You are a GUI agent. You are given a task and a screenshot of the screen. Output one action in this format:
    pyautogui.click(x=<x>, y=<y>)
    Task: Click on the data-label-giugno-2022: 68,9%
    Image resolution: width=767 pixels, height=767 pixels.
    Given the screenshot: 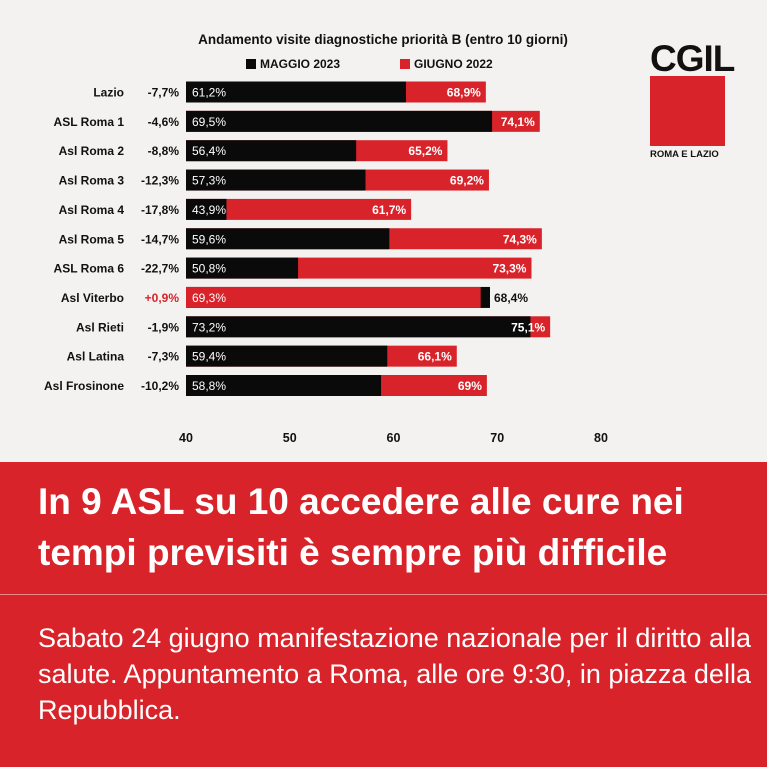 What is the action you would take?
    pyautogui.click(x=464, y=93)
    